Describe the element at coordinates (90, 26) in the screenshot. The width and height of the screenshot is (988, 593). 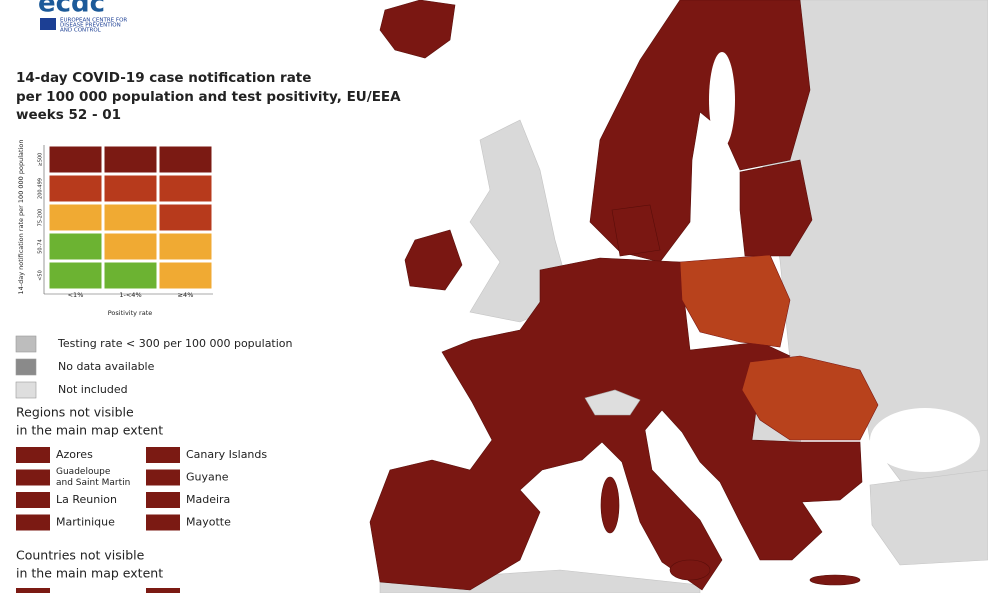
I see `org-name: DISEASE PREVENTION` at that location.